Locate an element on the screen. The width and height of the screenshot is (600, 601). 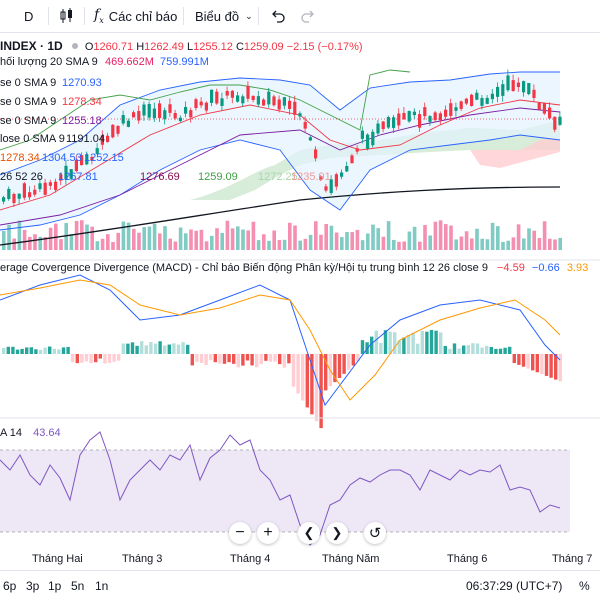
scroll-left-icon: ❮ is located at coordinates (309, 532).